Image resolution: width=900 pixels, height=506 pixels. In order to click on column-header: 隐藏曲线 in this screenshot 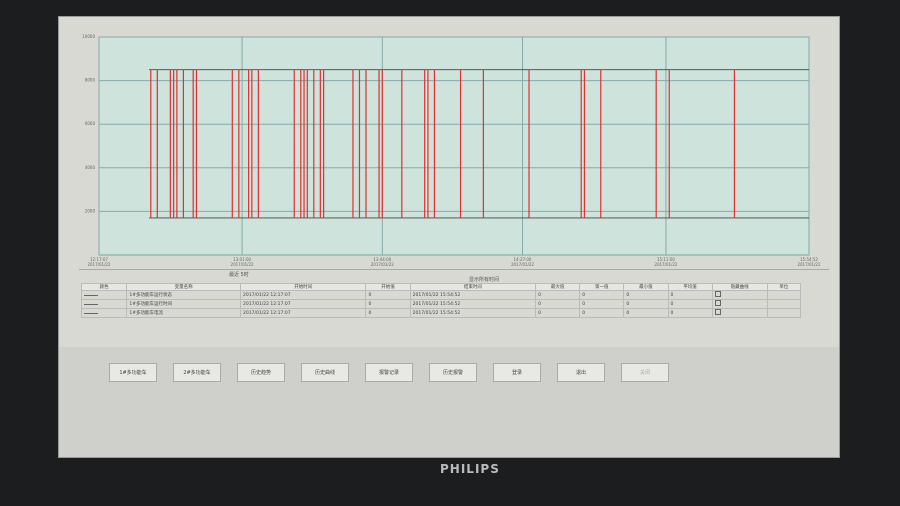, I will do `click(739, 287)`.